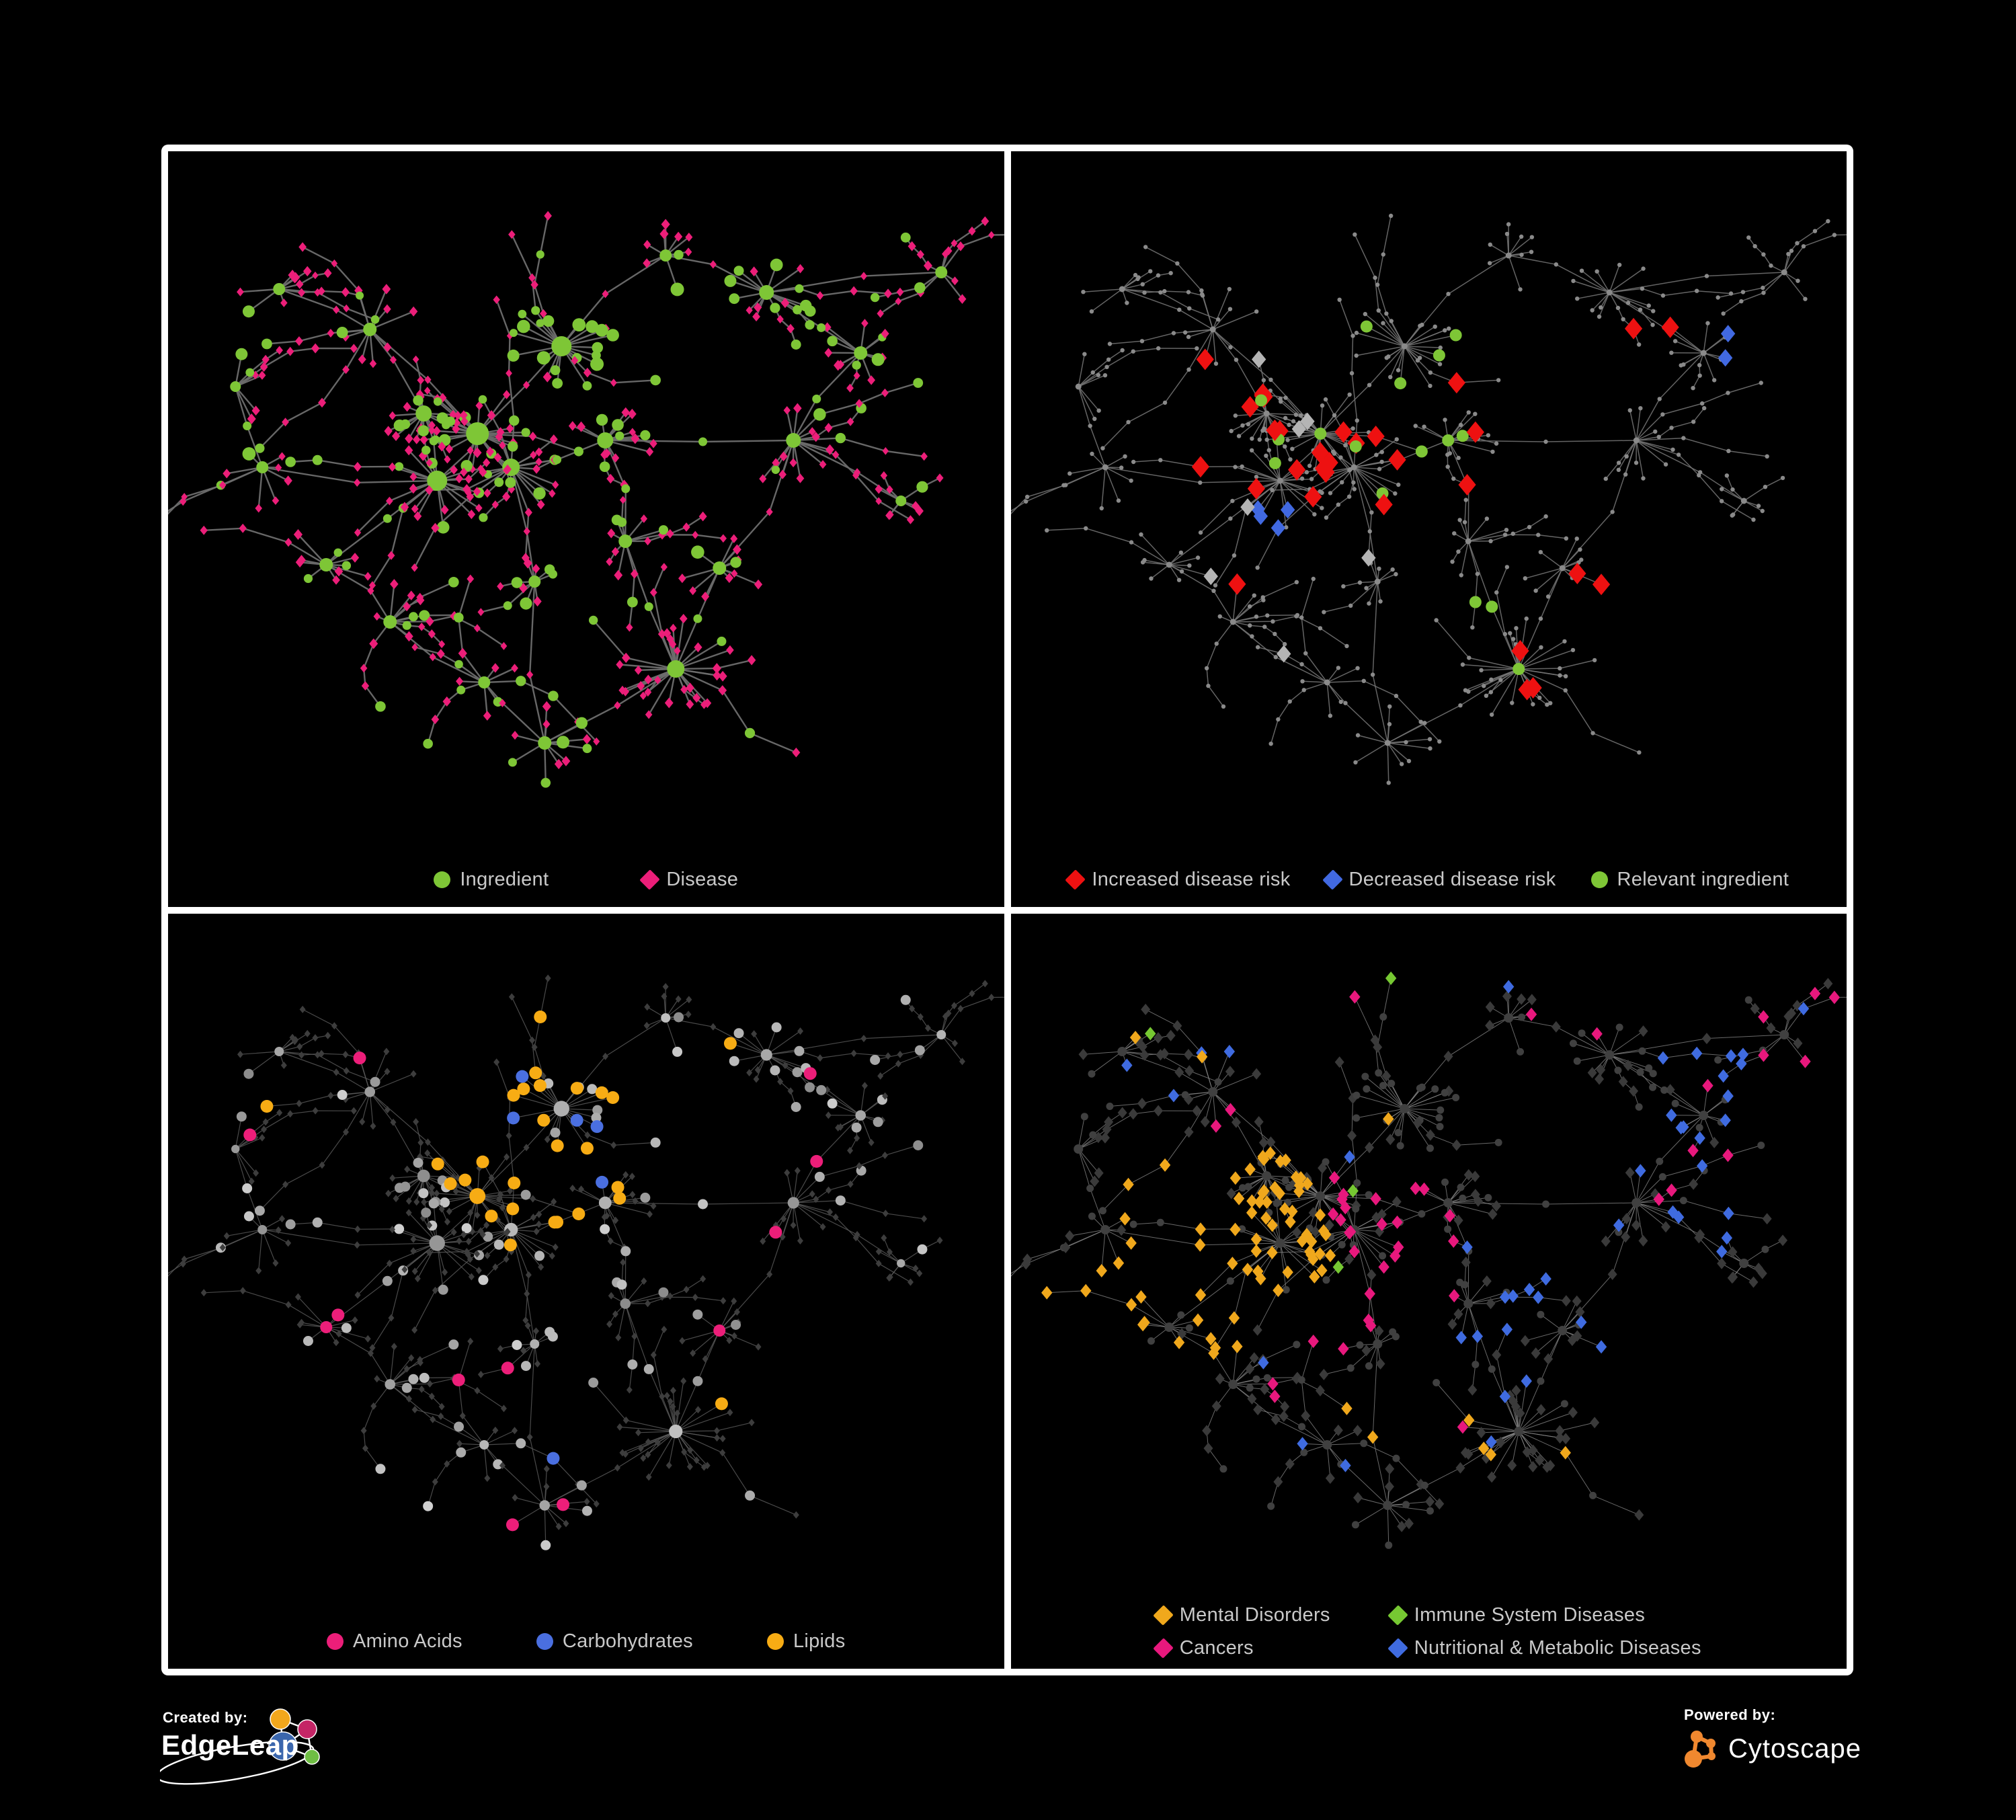 This screenshot has width=2016, height=1820. I want to click on legend-ingredient-classes: Amino Acids Carbohydrates Lipids, so click(586, 1641).